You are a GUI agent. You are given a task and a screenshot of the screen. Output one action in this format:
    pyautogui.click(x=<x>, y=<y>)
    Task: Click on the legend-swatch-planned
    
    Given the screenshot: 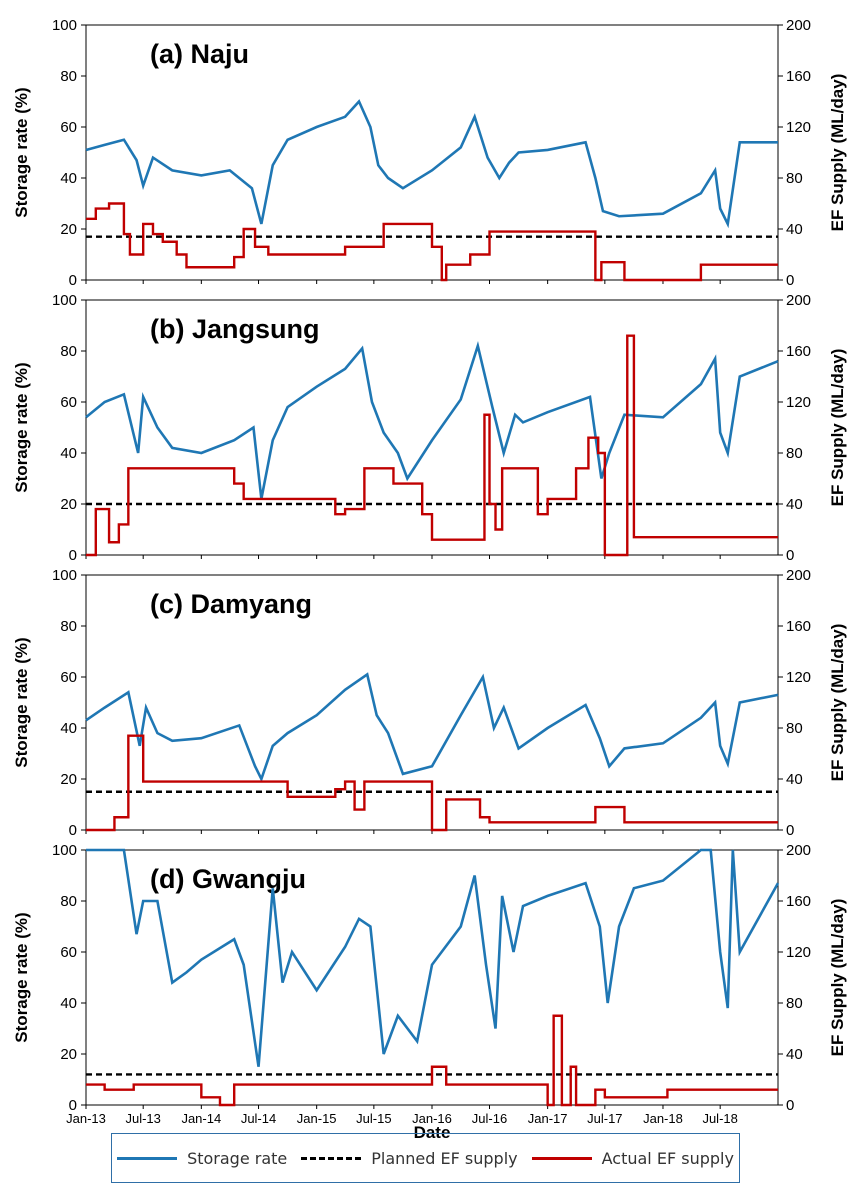 What is the action you would take?
    pyautogui.click(x=331, y=1158)
    